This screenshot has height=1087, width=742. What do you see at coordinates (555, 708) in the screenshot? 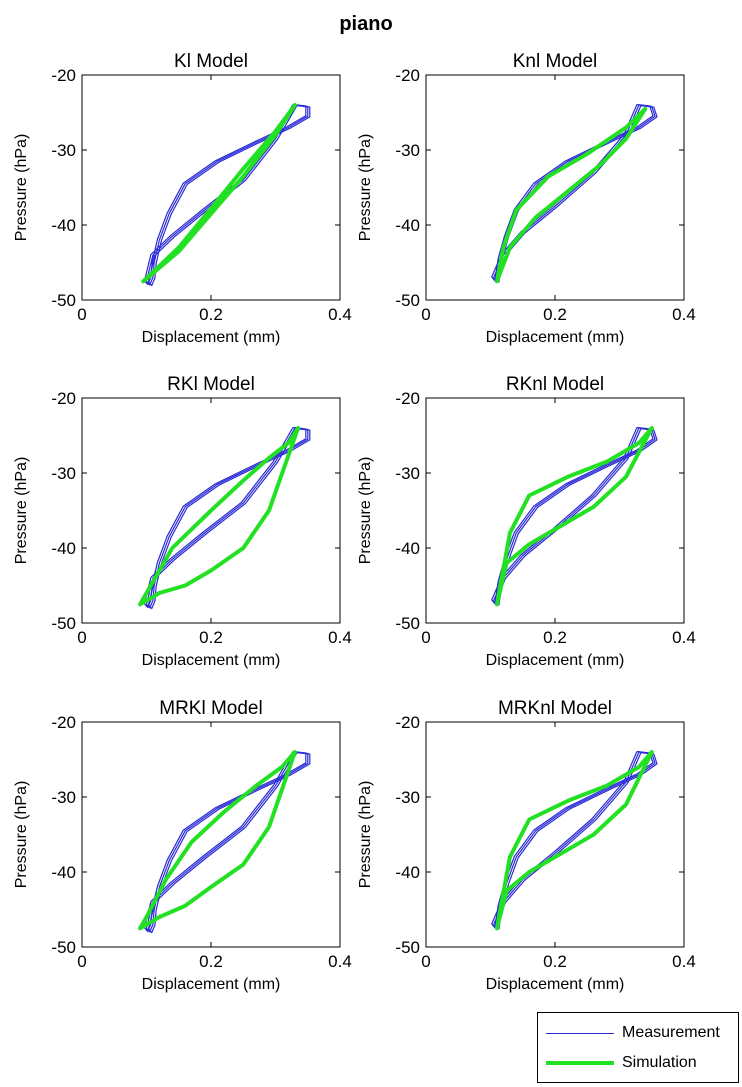
I see `subplot-title: MRKnl Model` at bounding box center [555, 708].